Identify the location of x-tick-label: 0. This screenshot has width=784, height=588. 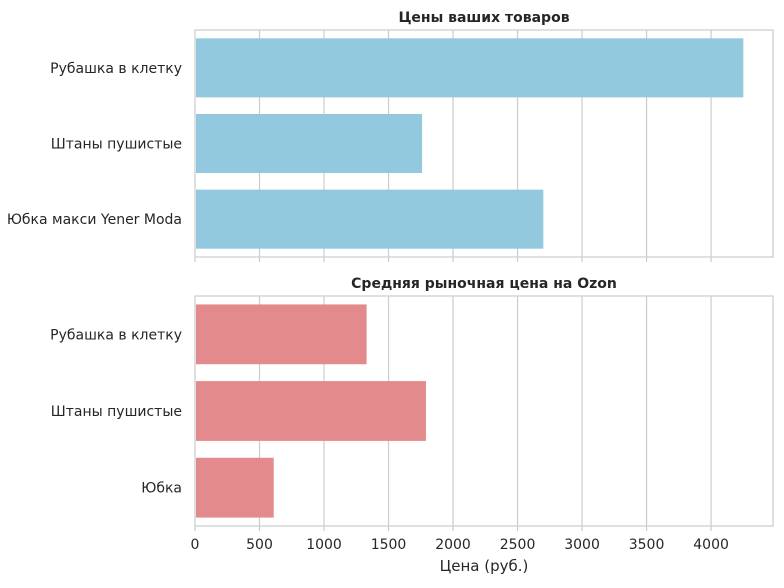
(195, 545).